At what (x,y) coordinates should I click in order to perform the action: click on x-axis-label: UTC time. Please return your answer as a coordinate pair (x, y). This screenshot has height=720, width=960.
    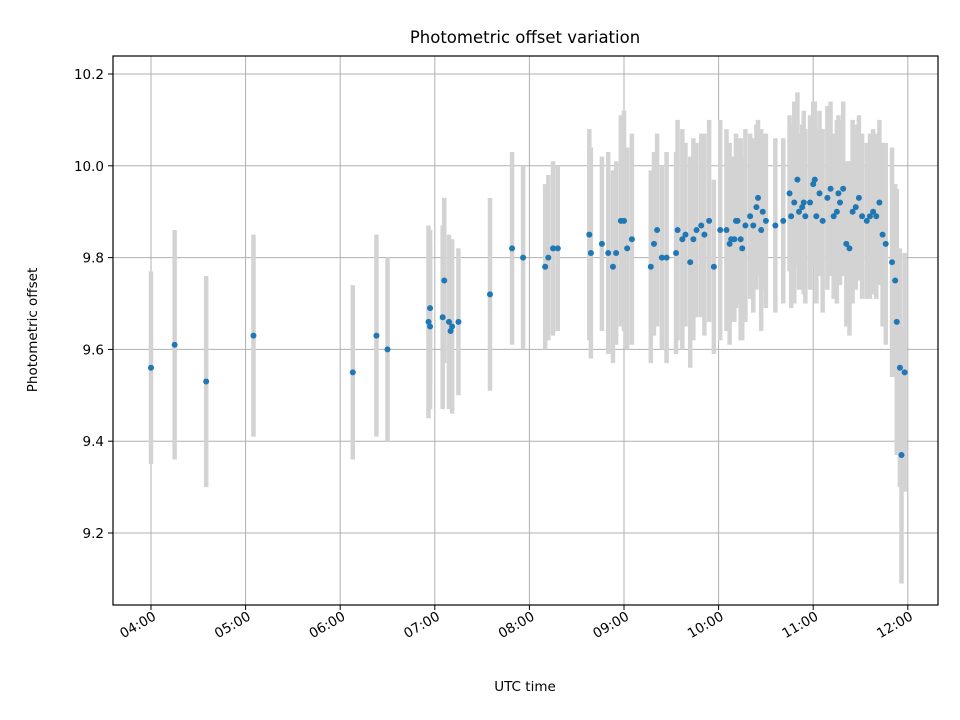
    Looking at the image, I should click on (525, 687).